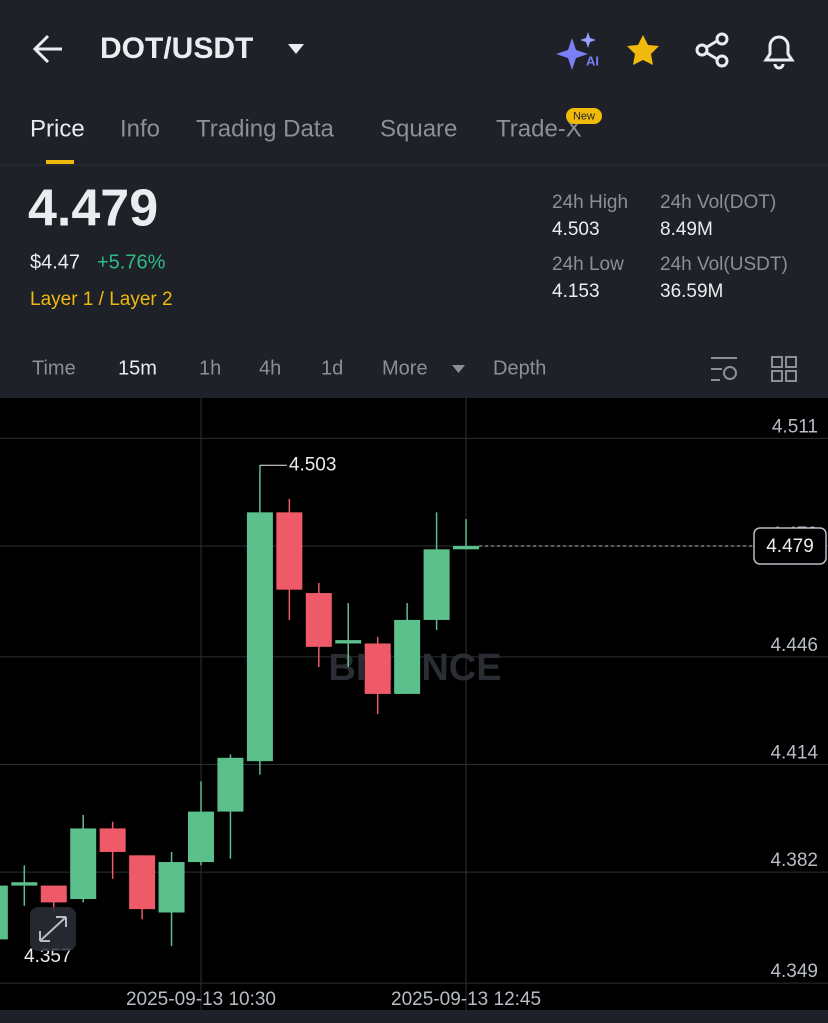 The height and width of the screenshot is (1023, 828). What do you see at coordinates (691, 291) in the screenshot?
I see `stat-value: 36.59M` at bounding box center [691, 291].